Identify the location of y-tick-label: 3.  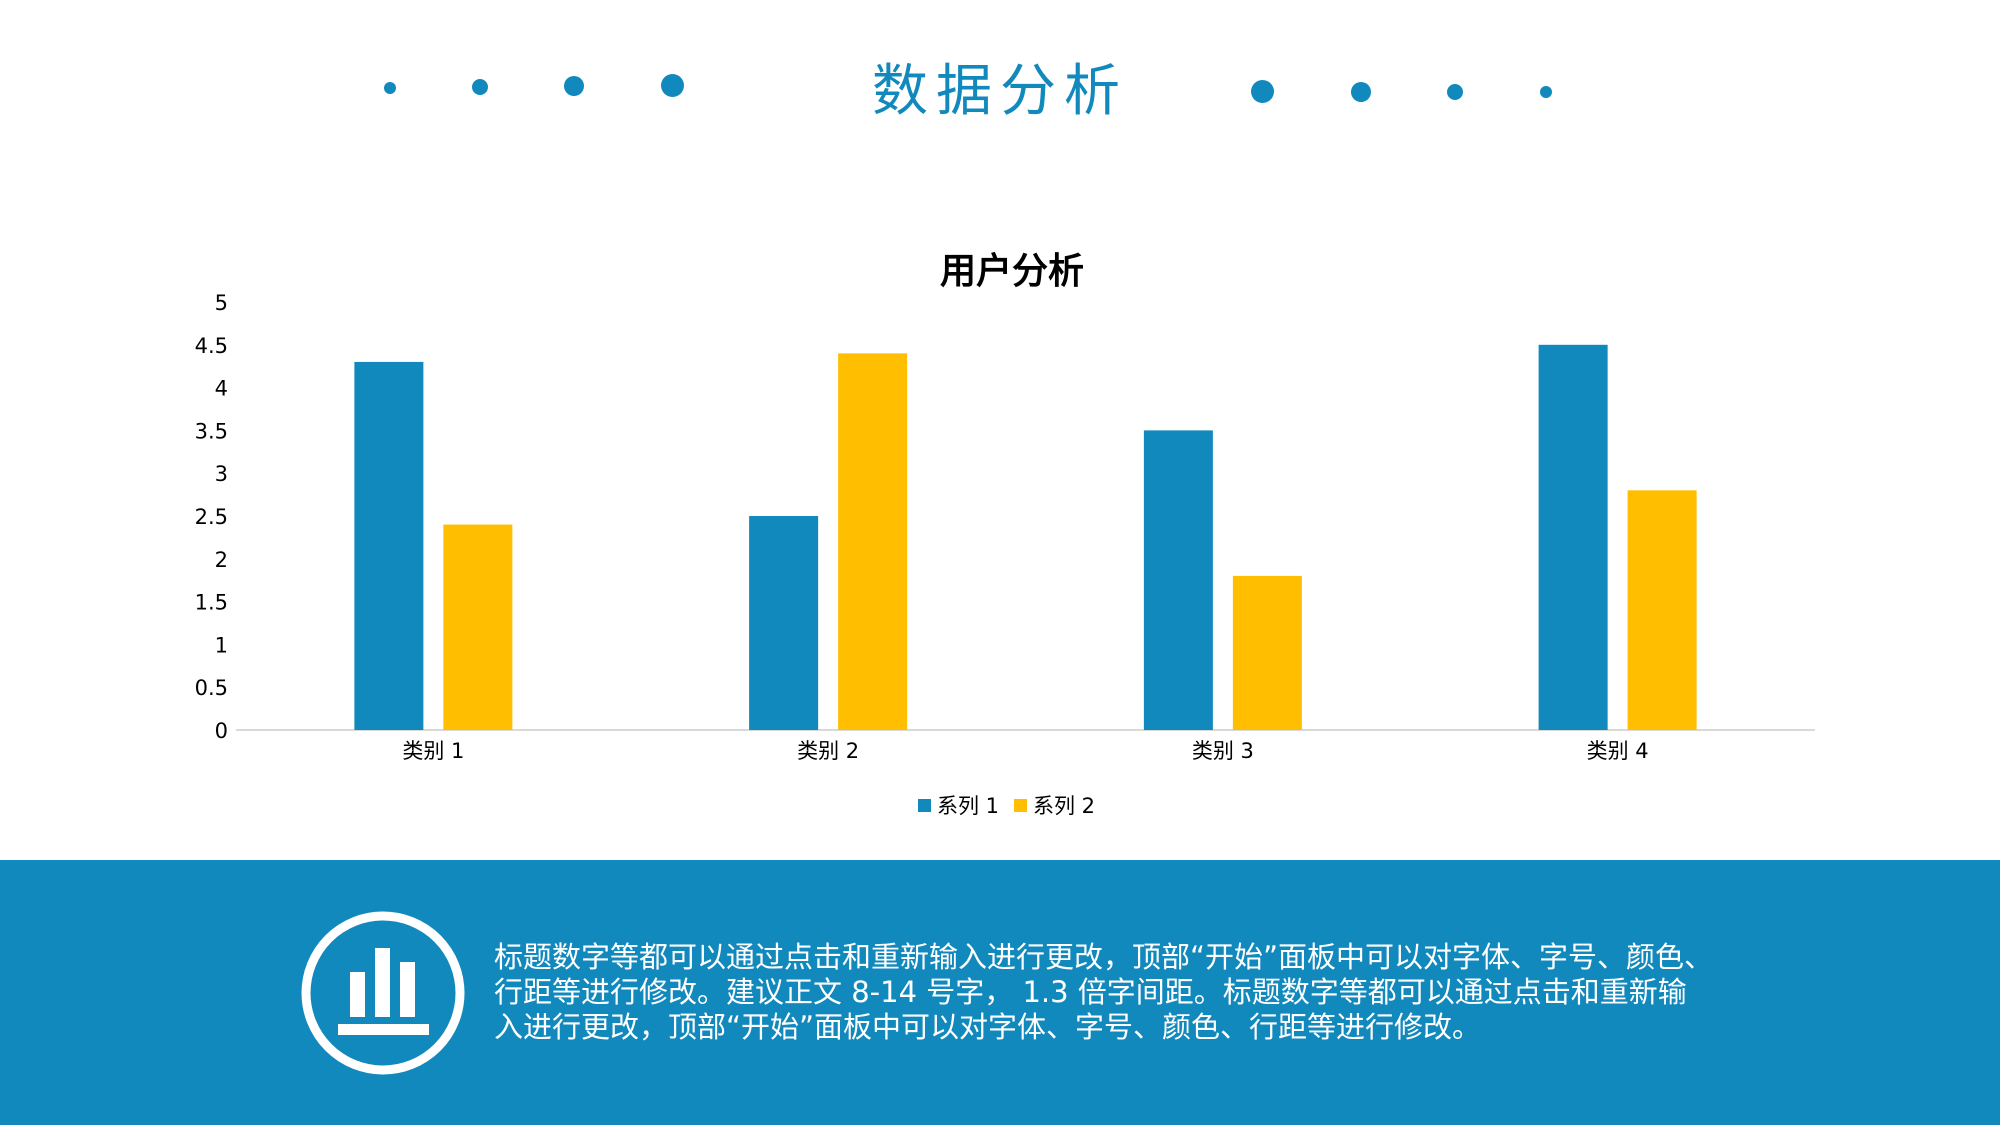
(221, 474).